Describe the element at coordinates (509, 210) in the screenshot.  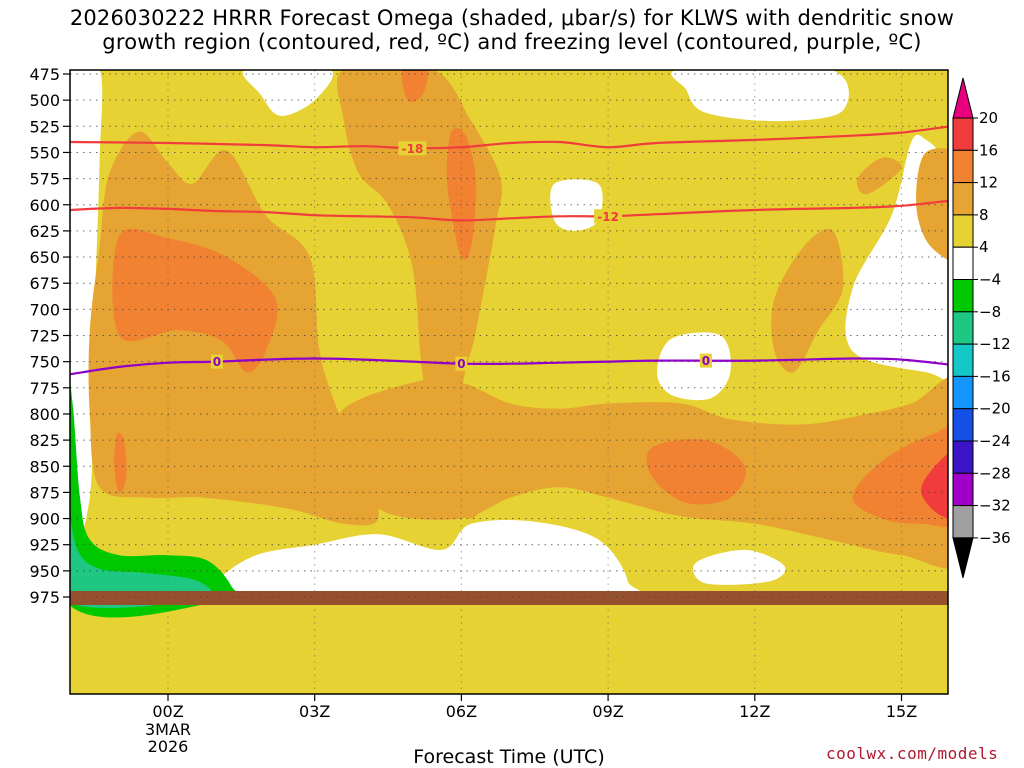
I see `contour-minus12-line` at that location.